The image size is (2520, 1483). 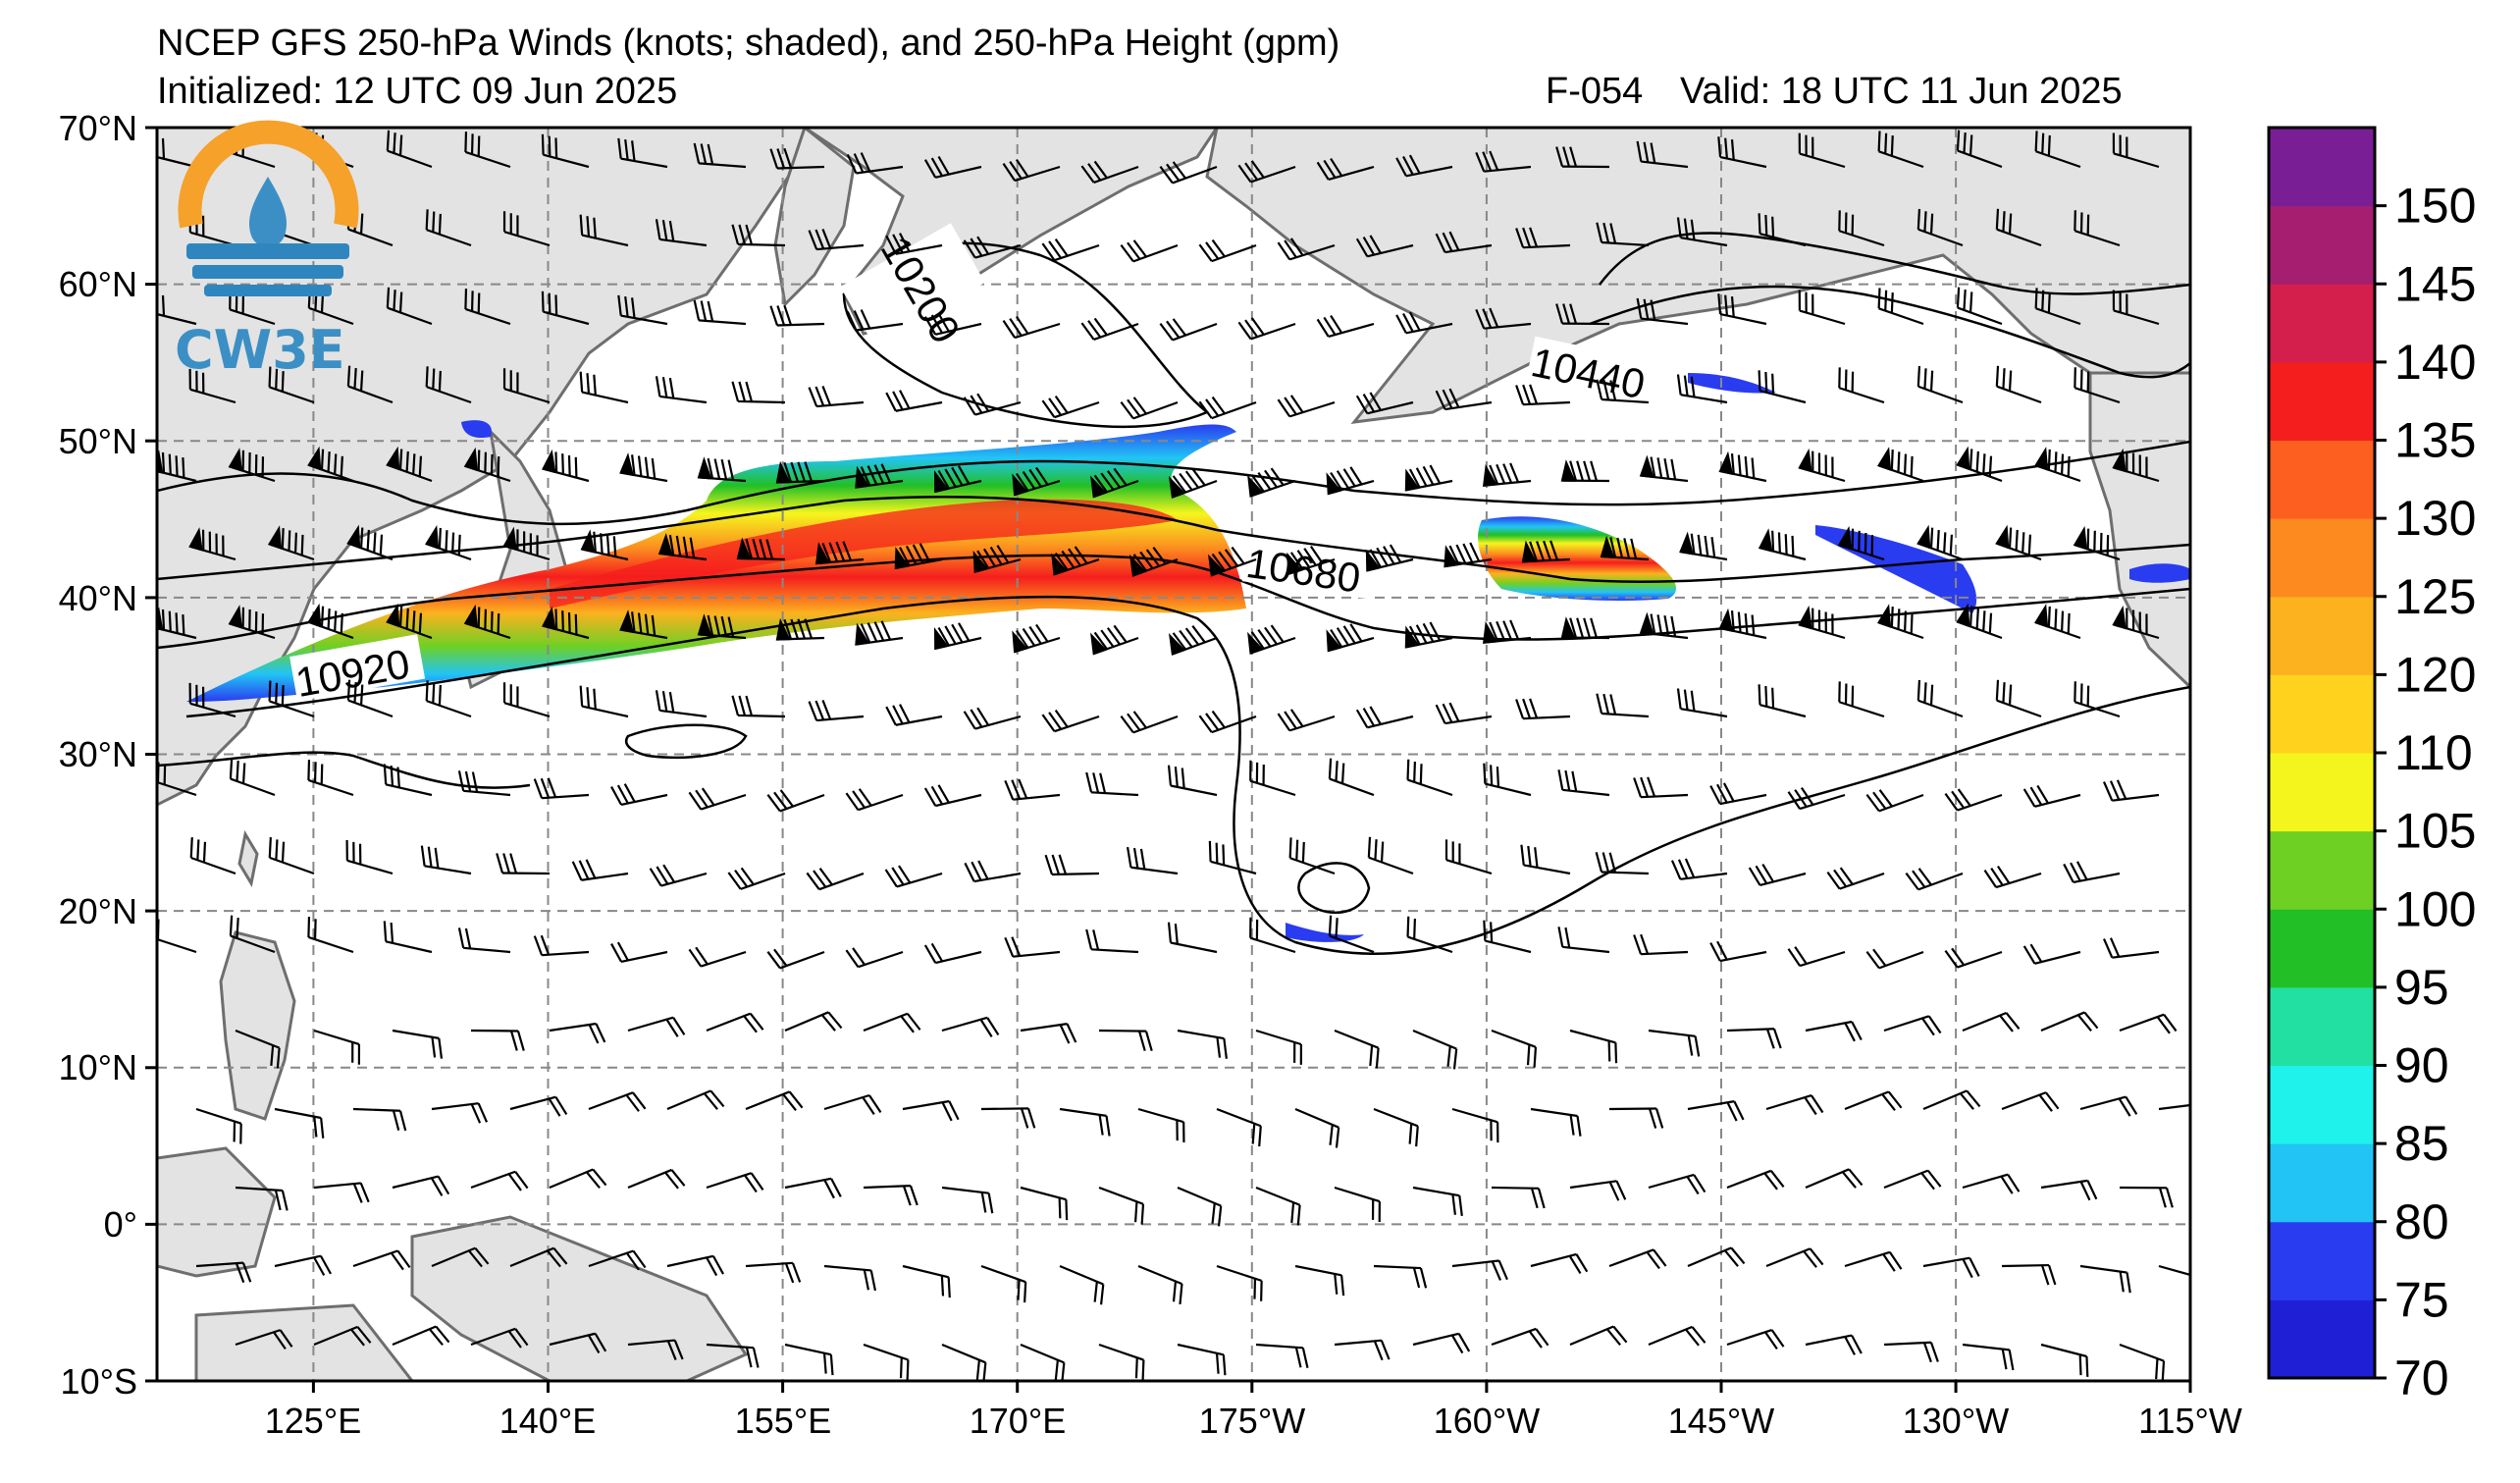 I want to click on lat-label: 50°N, so click(x=98, y=441).